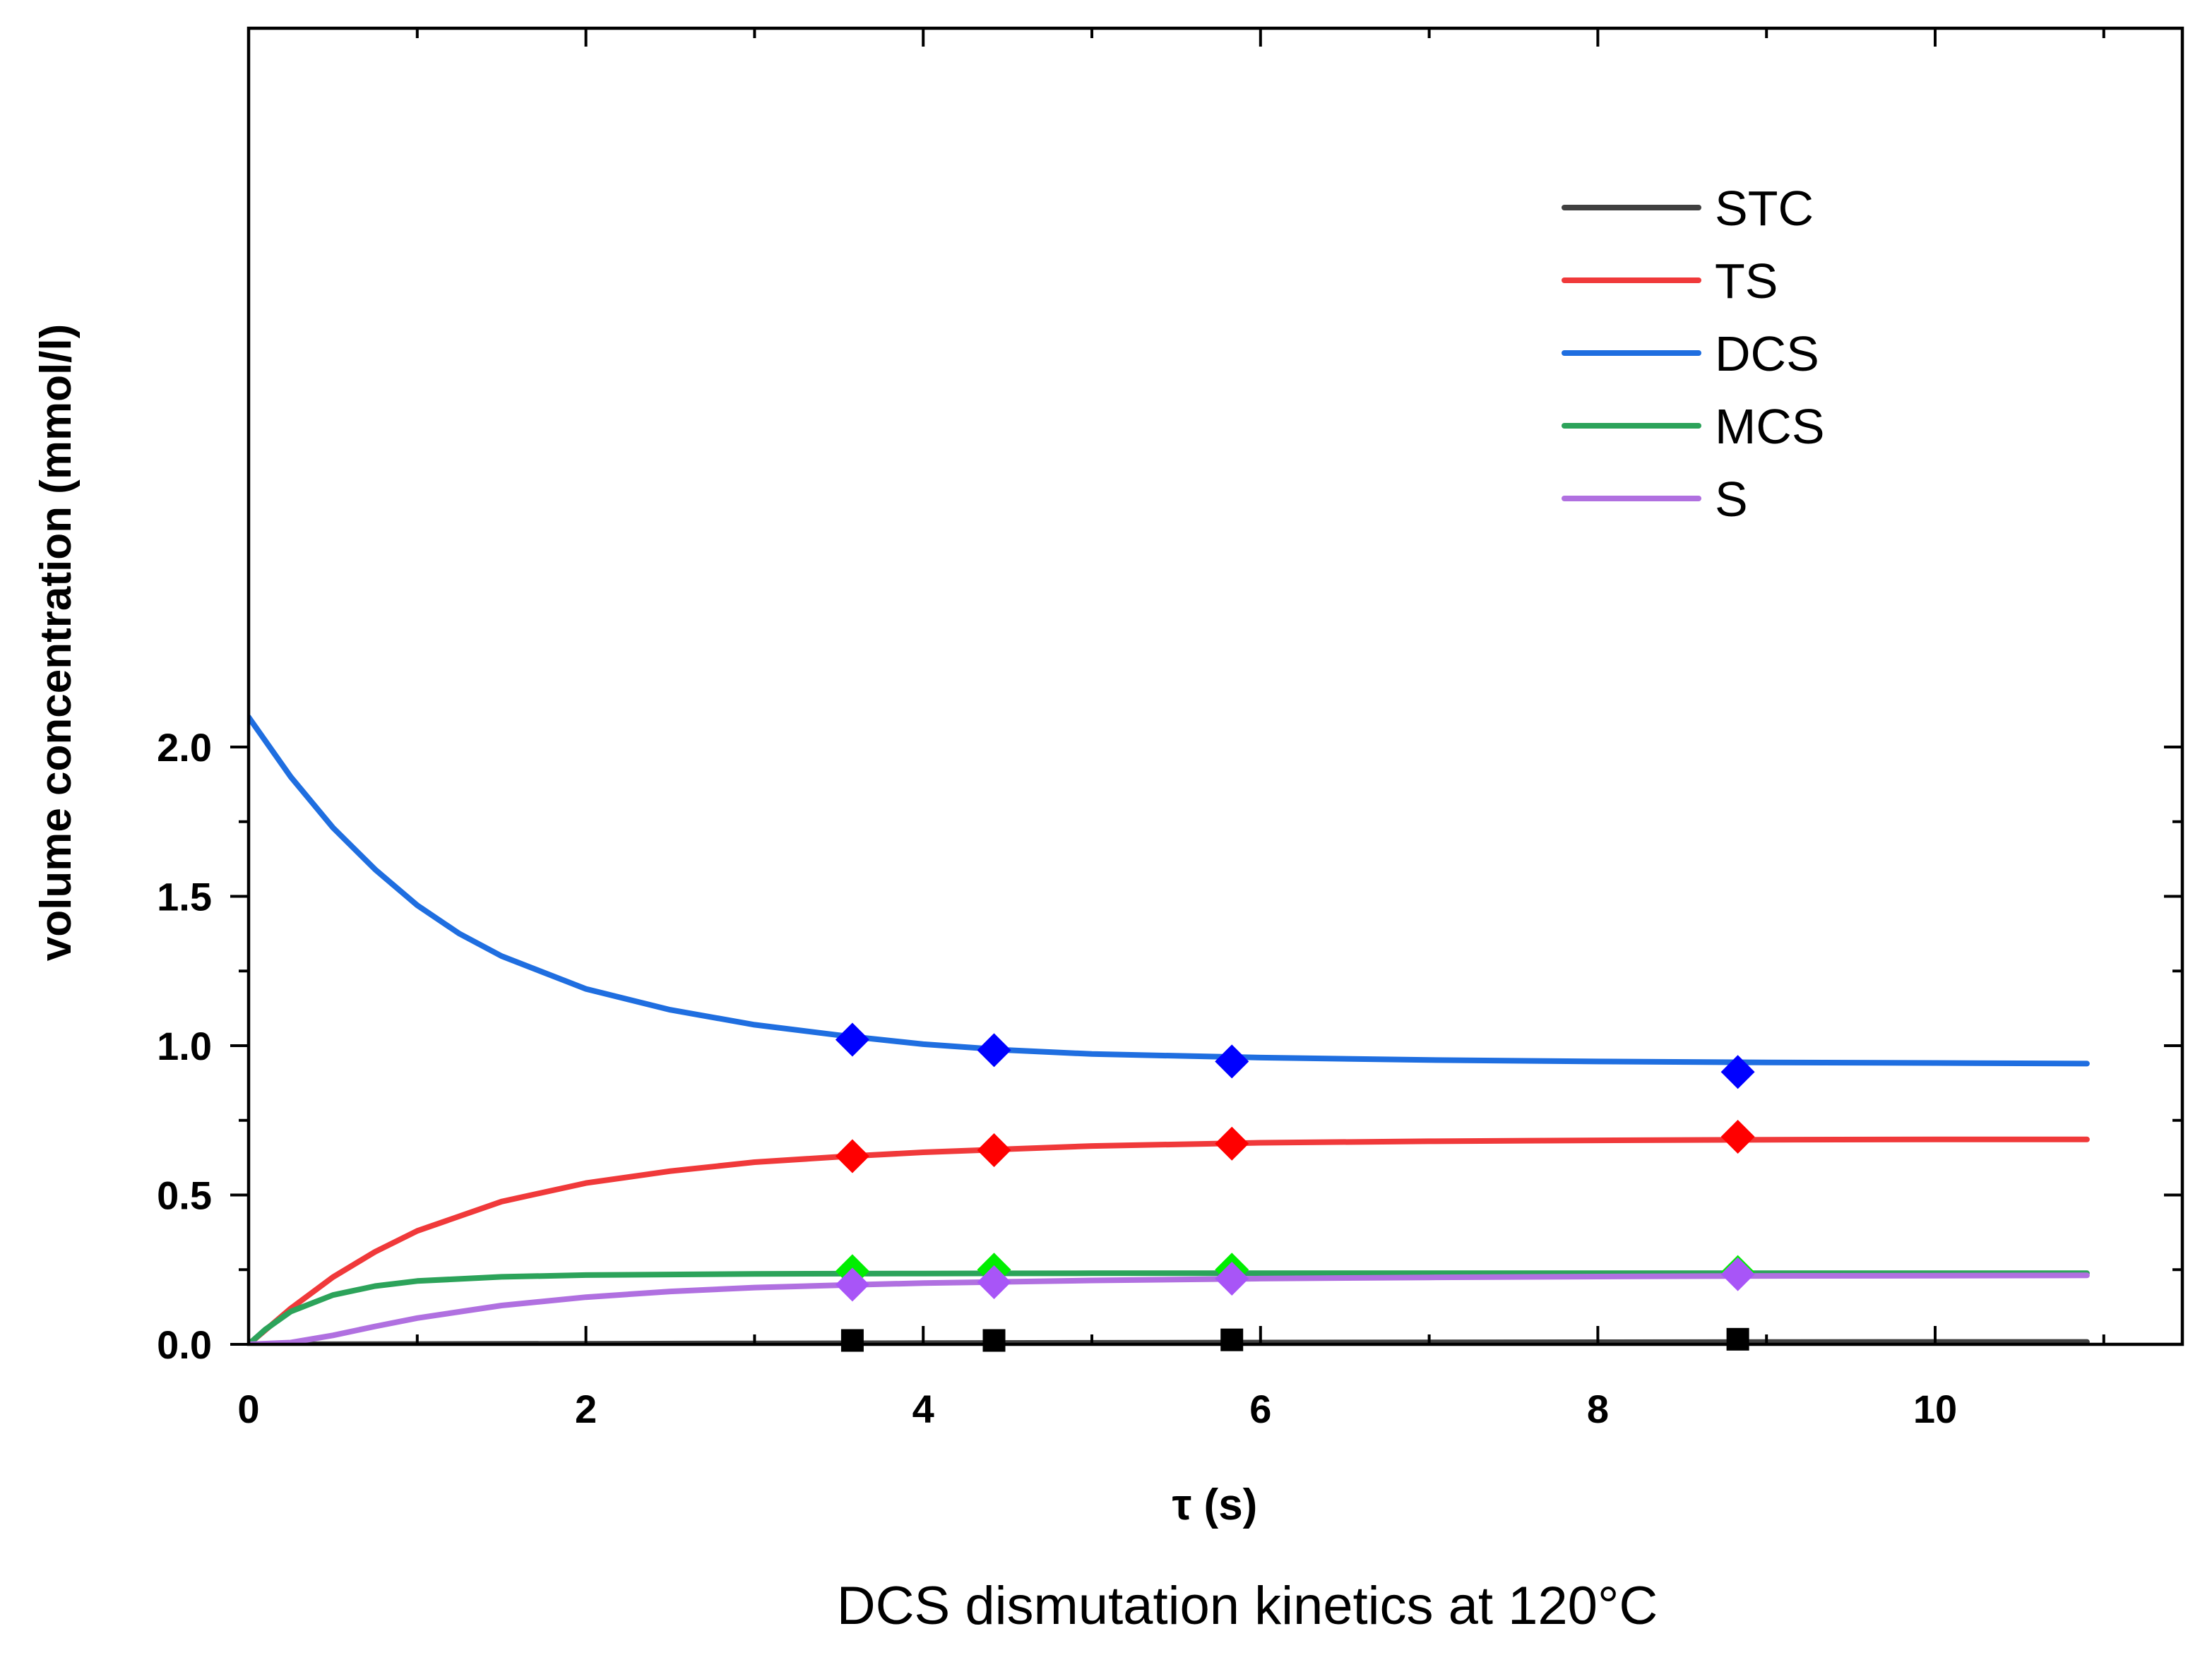 This screenshot has width=2212, height=1655. I want to click on x-tick-label: 2, so click(586, 1409).